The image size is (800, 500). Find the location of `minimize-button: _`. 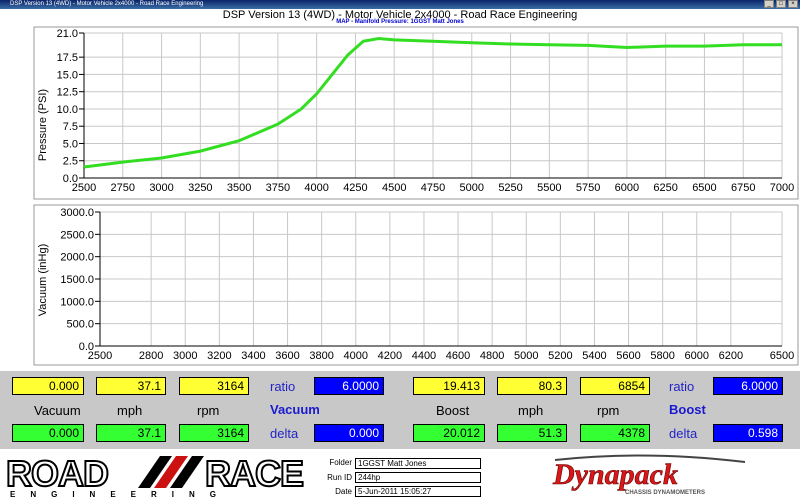

minimize-button: _ is located at coordinates (769, 4).